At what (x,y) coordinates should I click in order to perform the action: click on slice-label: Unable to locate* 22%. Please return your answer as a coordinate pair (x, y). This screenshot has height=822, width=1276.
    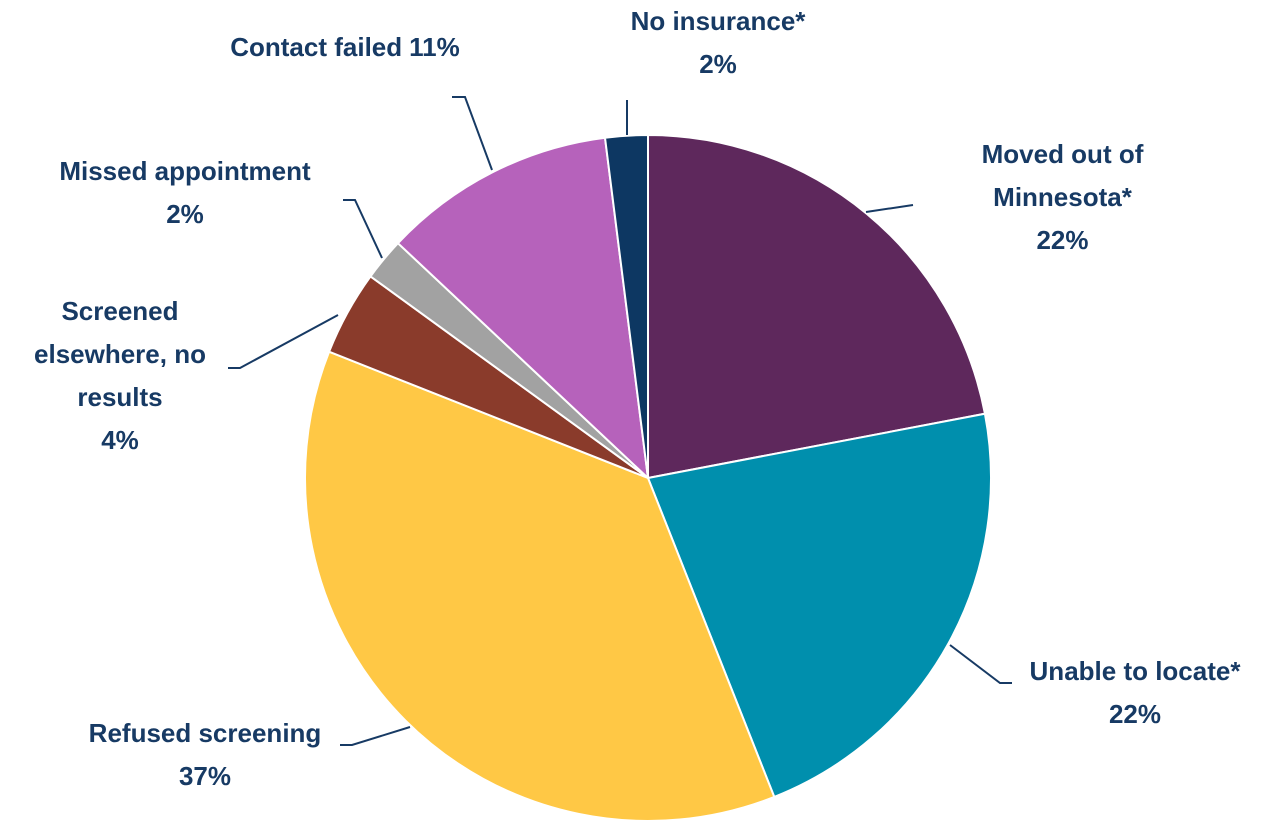
    Looking at the image, I should click on (1135, 693).